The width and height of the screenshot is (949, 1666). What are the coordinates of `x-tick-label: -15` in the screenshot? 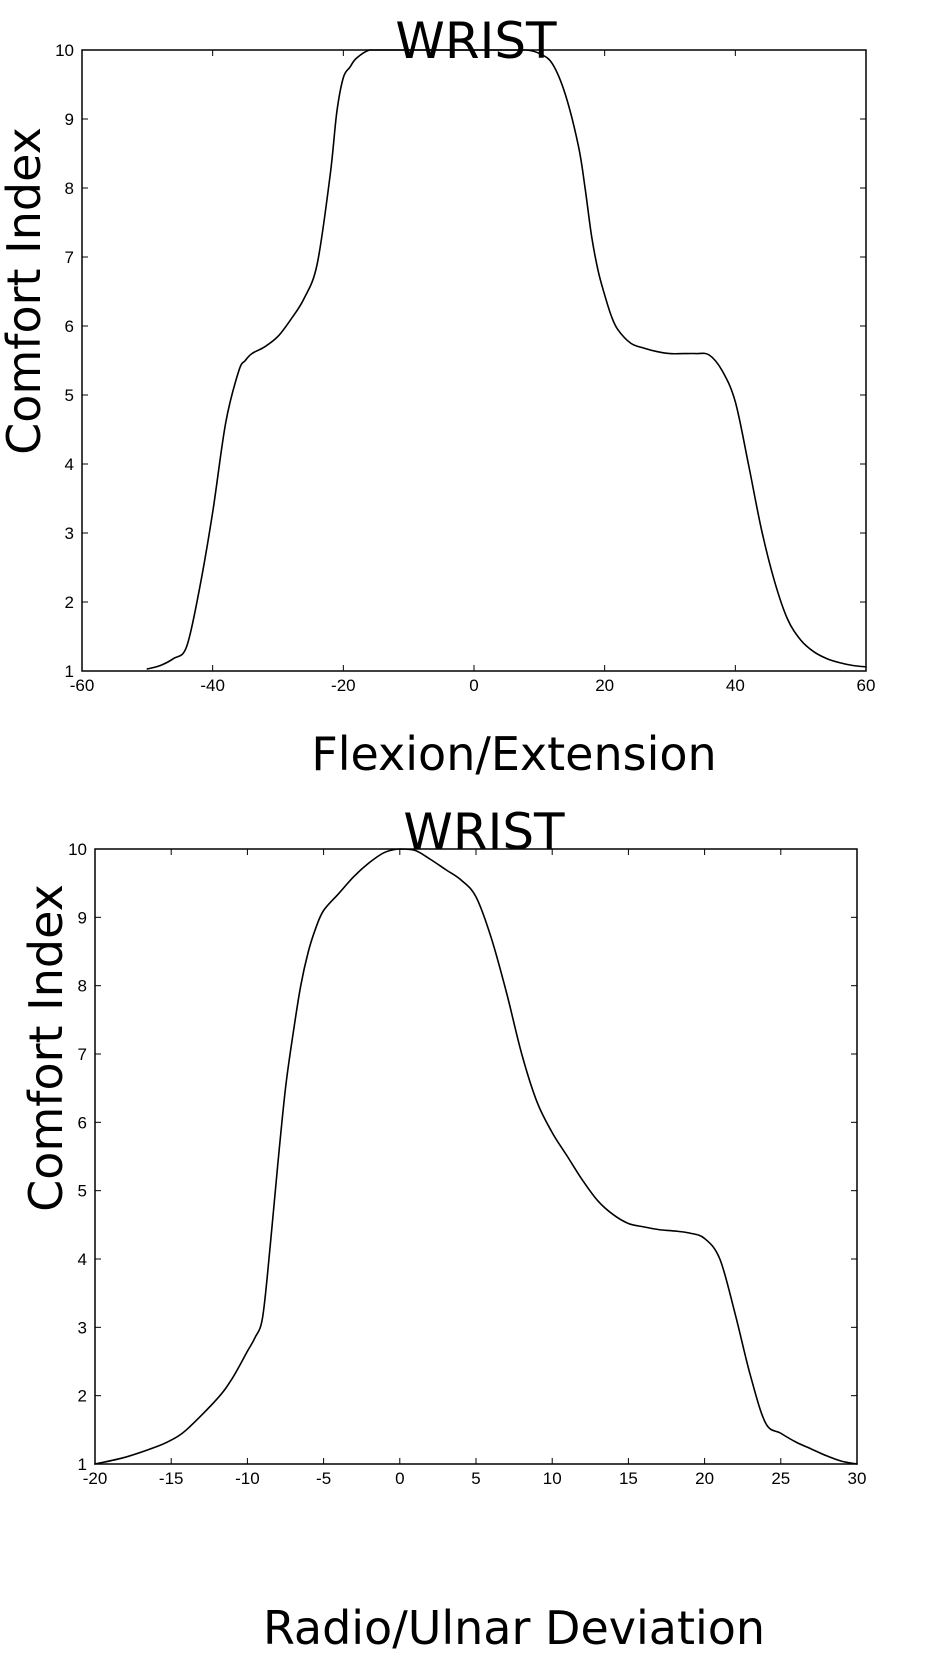 It's located at (171, 1478).